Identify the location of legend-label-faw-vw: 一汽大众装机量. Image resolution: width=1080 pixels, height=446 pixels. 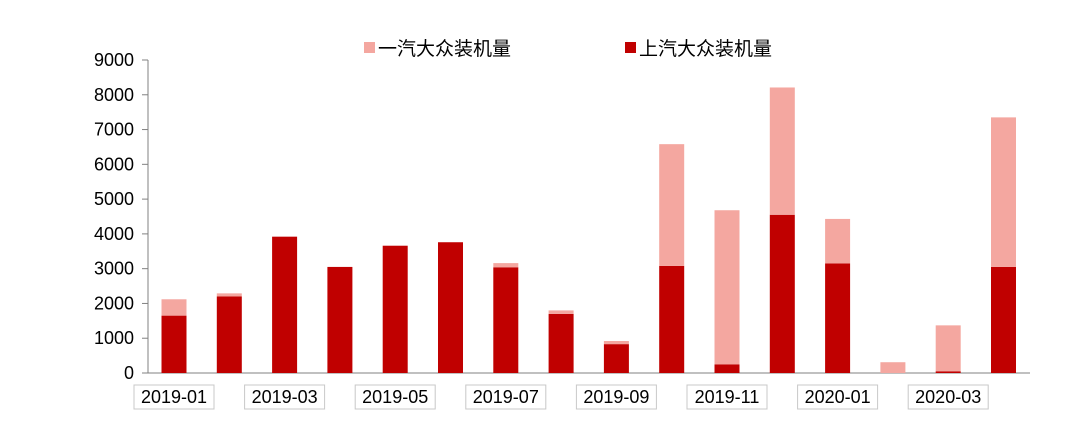
(444, 49).